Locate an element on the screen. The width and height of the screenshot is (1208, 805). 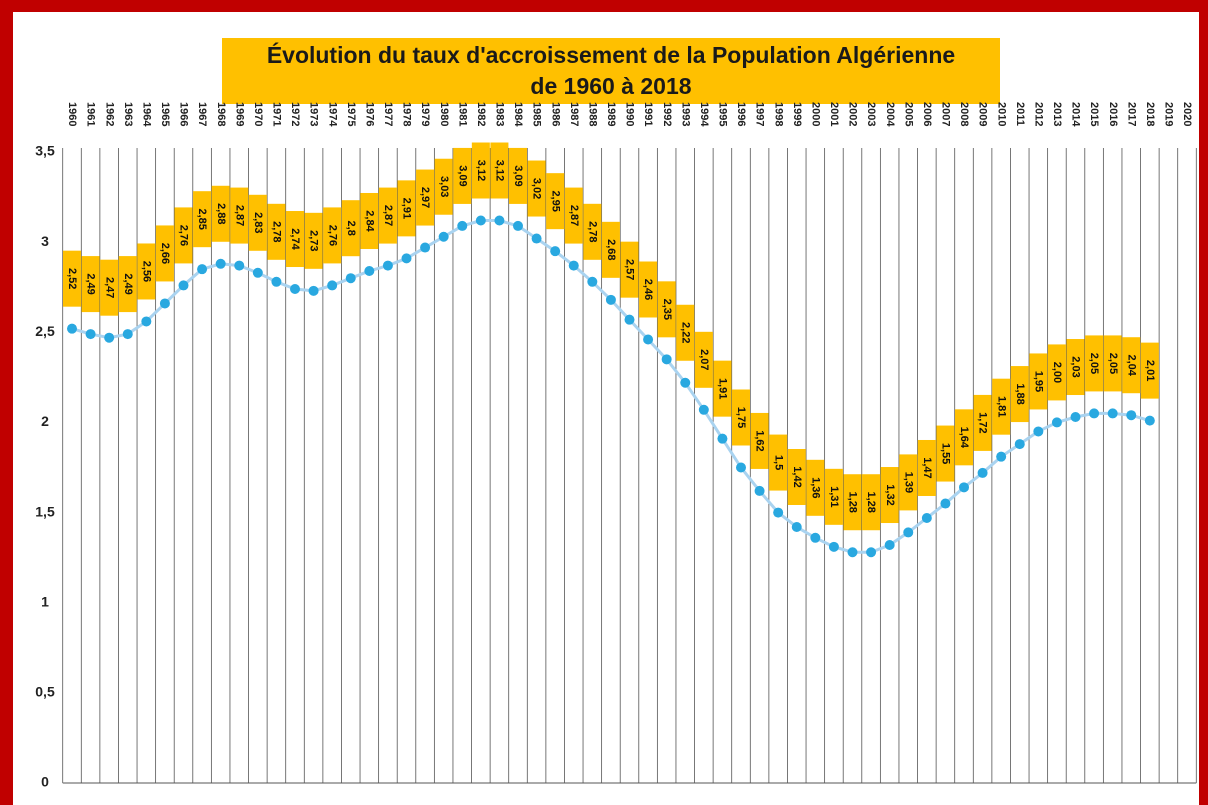
x-tick-label: 2000 is located at coordinates (815, 114).